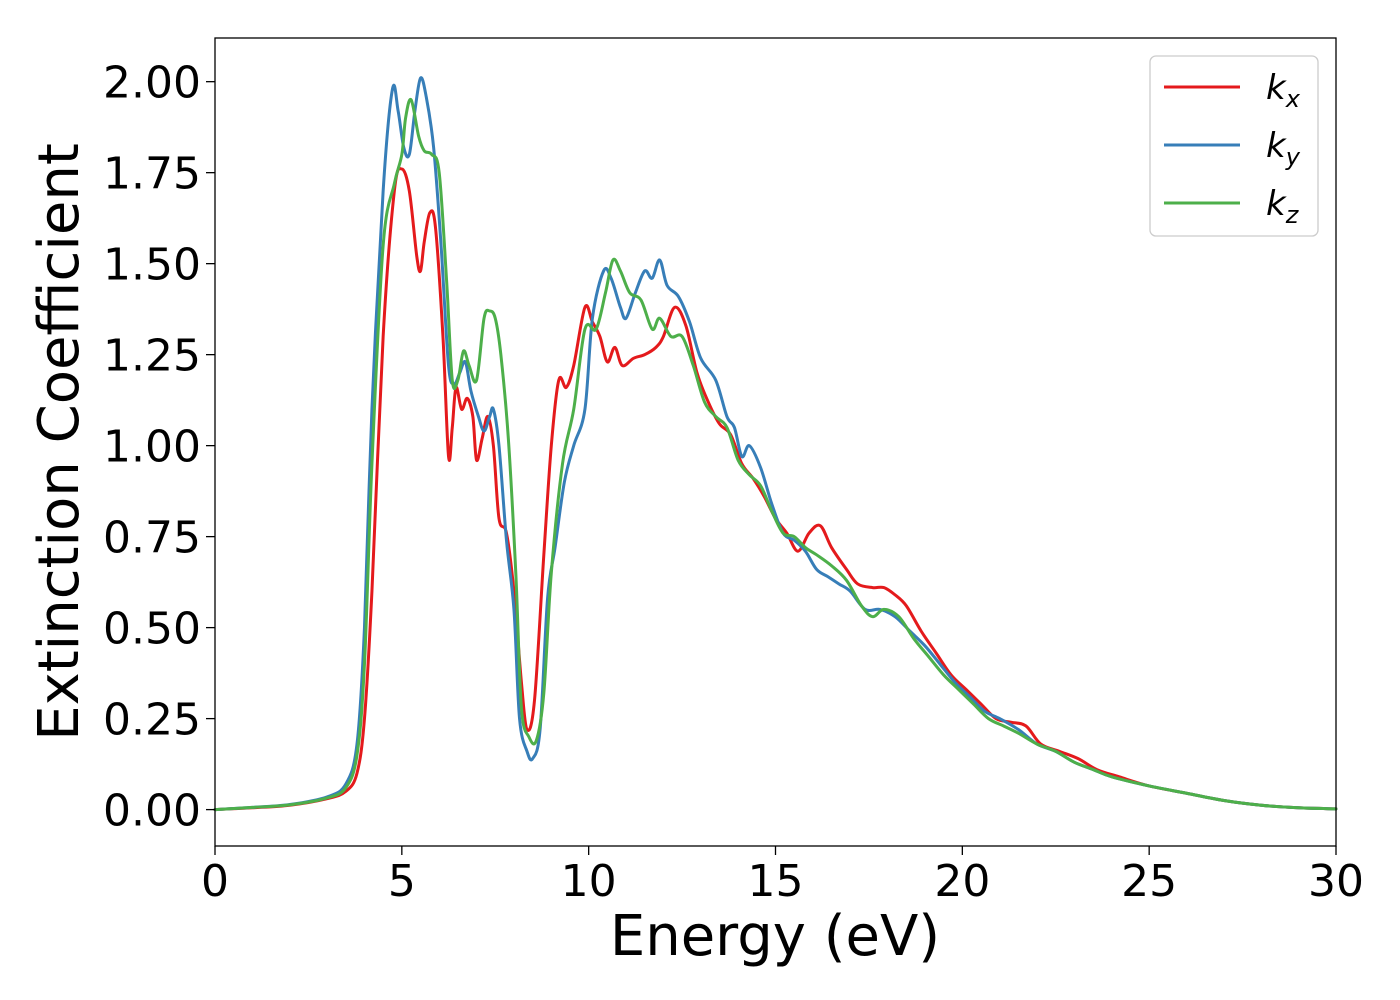 The height and width of the screenshot is (1000, 1400). Describe the element at coordinates (152, 265) in the screenshot. I see `y-tick-label: 1.50` at that location.